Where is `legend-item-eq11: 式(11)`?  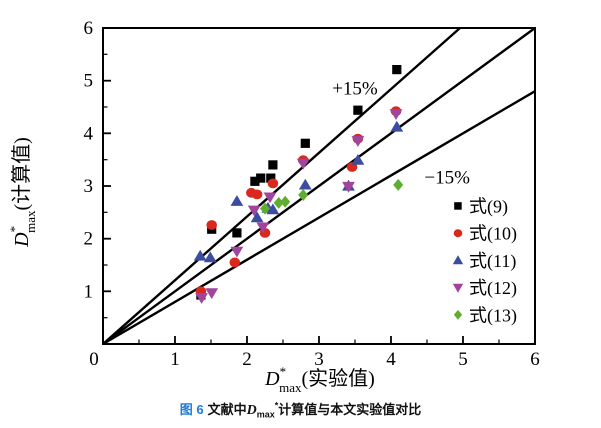
legend-item-eq11: 式(11) is located at coordinates (484, 261).